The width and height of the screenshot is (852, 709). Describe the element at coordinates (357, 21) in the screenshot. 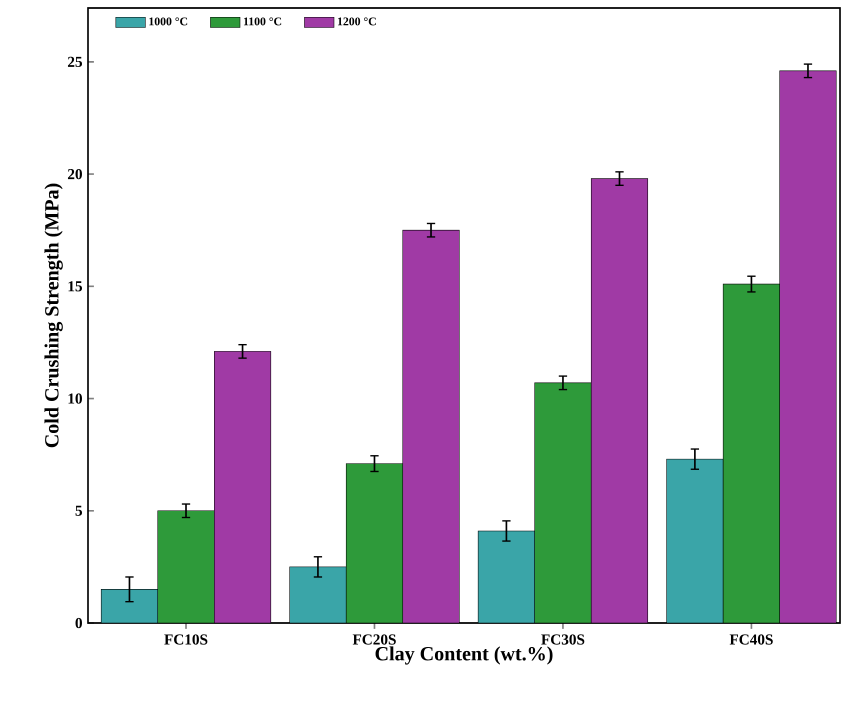

I see `legend-label: 1200 °C` at that location.